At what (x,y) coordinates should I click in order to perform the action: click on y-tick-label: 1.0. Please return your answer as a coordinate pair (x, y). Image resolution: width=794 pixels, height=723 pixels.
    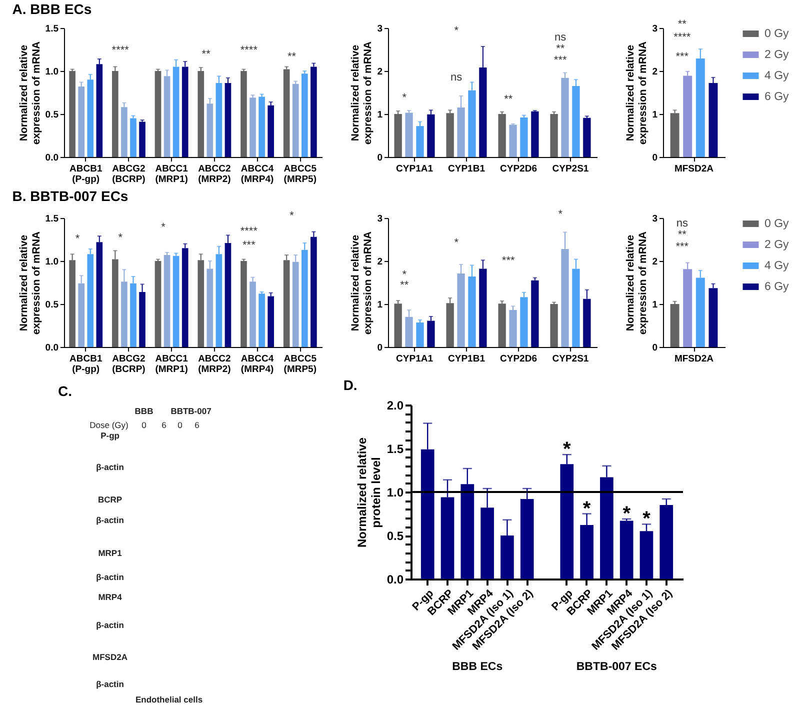
    Looking at the image, I should click on (51, 262).